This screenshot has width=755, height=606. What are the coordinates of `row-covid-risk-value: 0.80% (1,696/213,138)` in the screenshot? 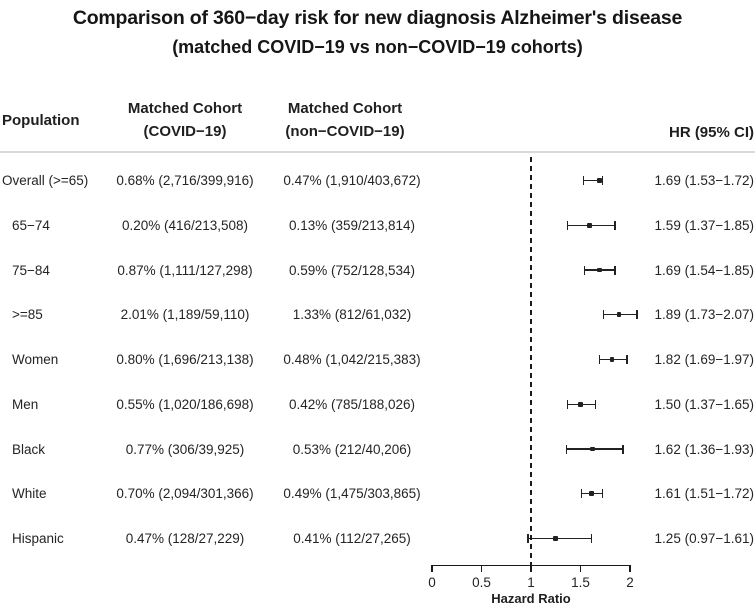 It's located at (185, 359).